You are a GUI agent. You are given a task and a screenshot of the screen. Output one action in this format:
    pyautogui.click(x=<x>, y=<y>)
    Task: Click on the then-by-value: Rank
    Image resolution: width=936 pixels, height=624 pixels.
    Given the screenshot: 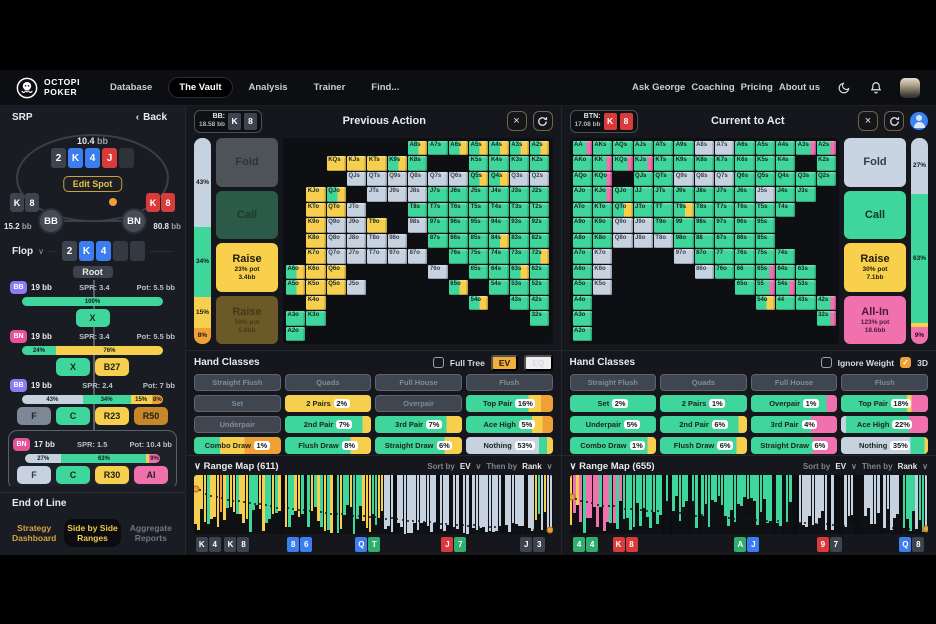 What is the action you would take?
    pyautogui.click(x=907, y=466)
    